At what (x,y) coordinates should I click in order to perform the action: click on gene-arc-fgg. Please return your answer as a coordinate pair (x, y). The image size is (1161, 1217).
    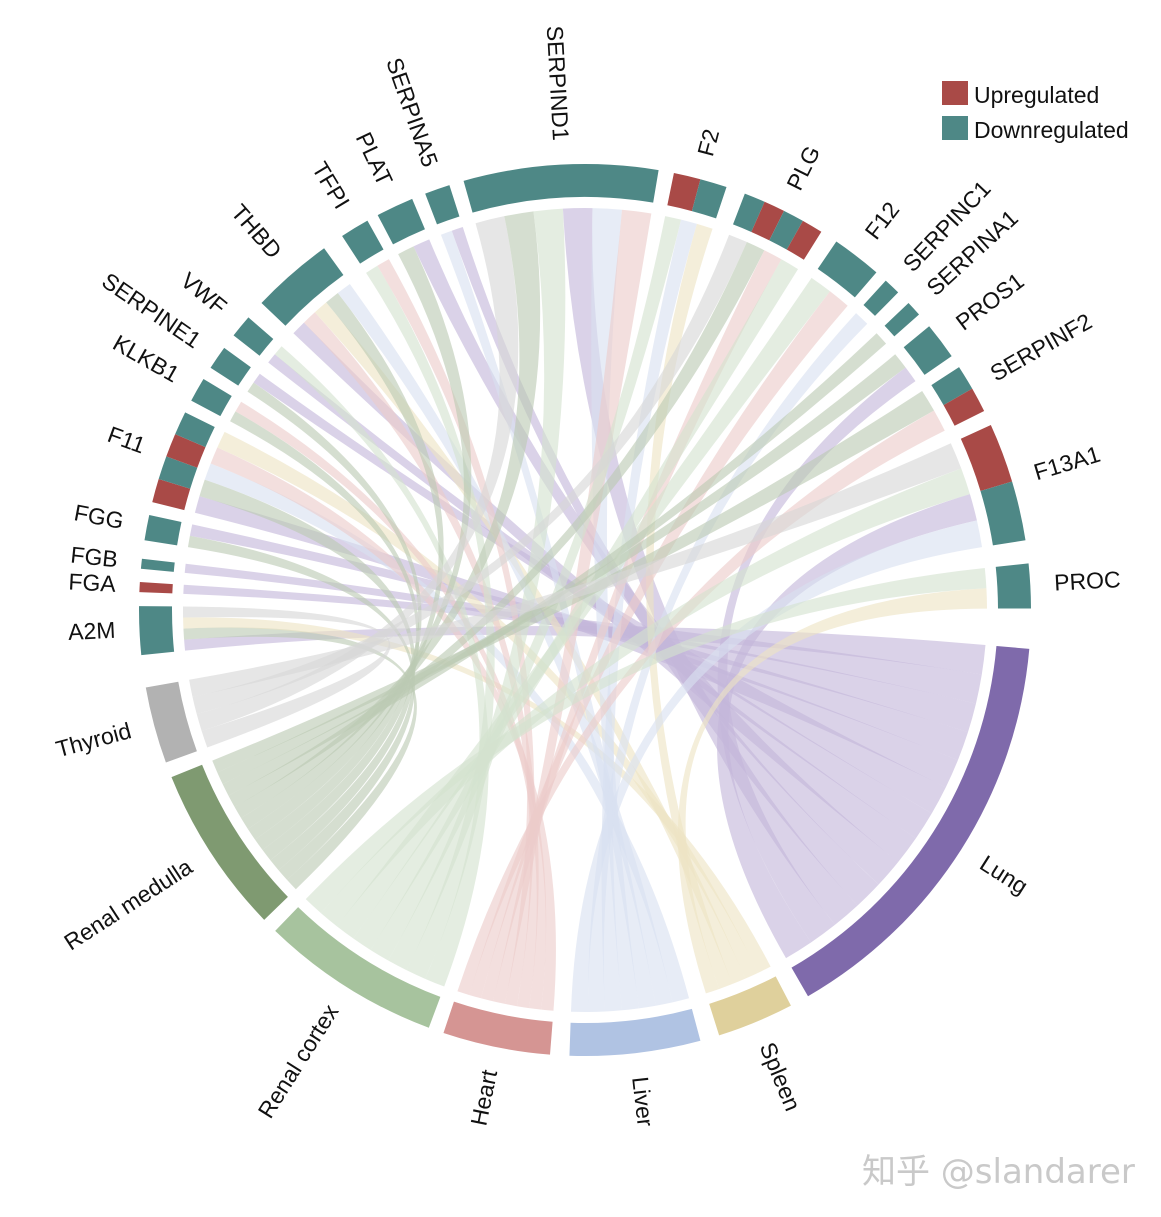
    Looking at the image, I should click on (163, 530).